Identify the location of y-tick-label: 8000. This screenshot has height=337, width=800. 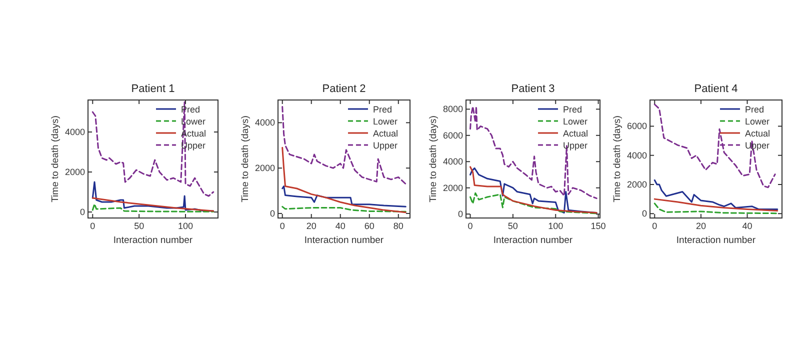
(452, 109).